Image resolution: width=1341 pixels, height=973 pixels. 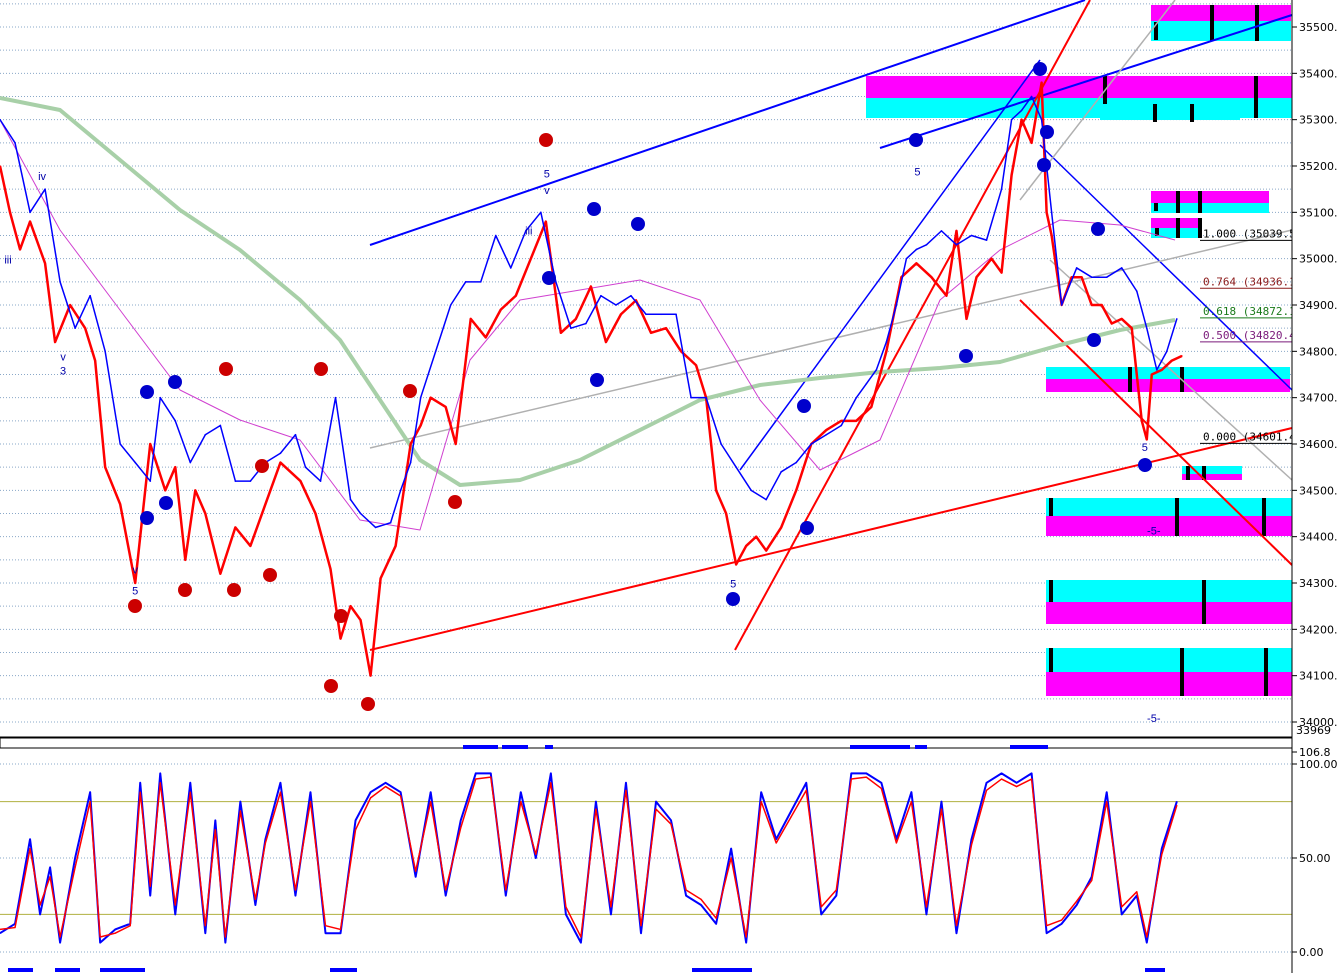 I want to click on price-tick-label: 34700., so click(x=1318, y=398).